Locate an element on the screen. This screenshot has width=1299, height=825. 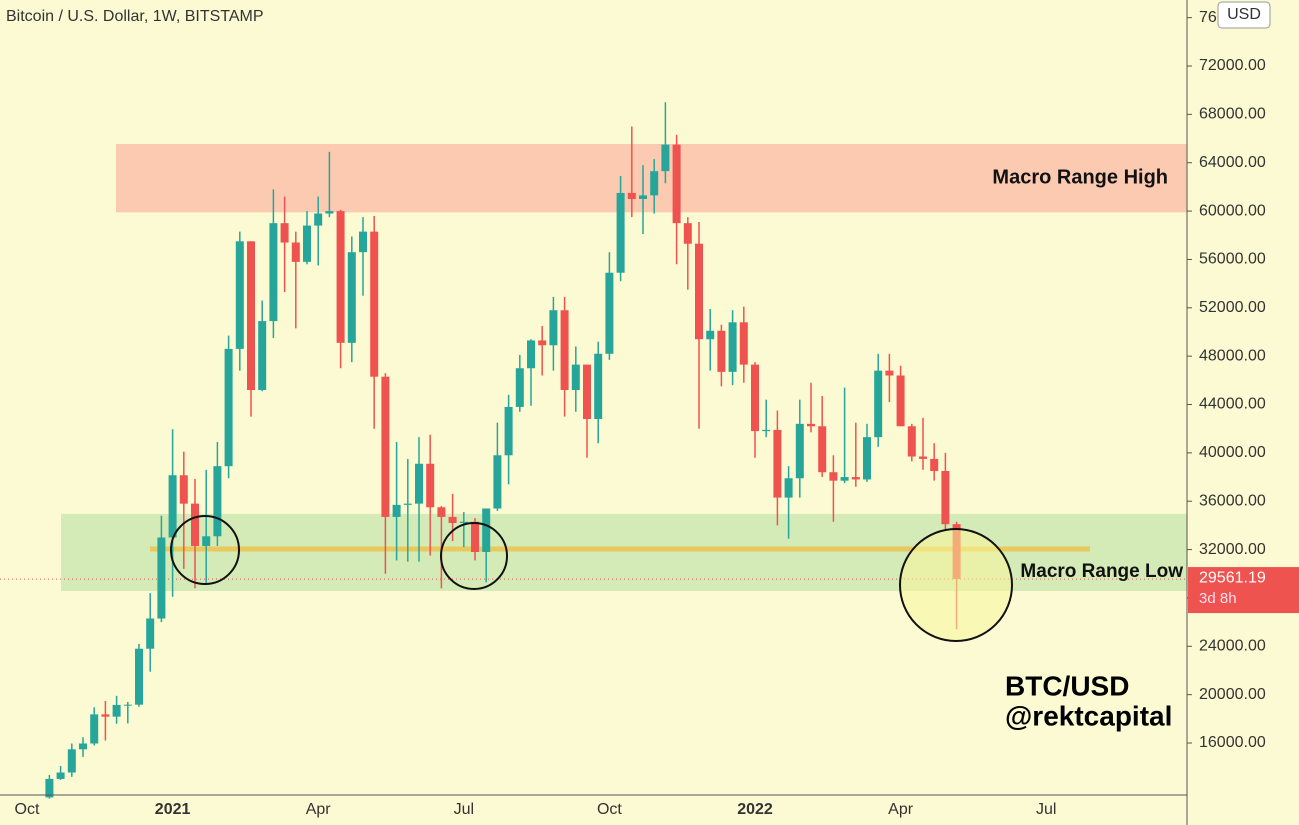
price-label: 29561.19 is located at coordinates (1232, 577).